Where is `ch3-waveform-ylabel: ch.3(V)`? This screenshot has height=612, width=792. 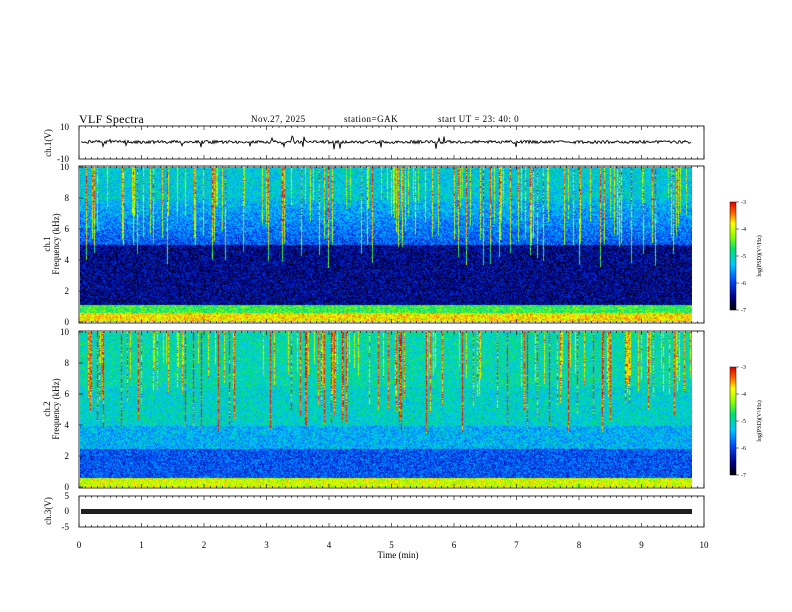
ch3-waveform-ylabel: ch.3(V) is located at coordinates (48, 511).